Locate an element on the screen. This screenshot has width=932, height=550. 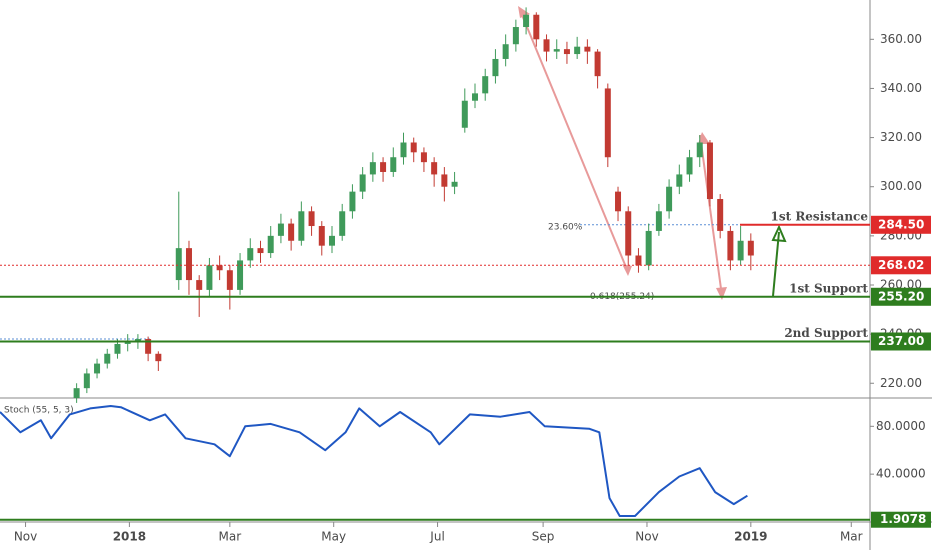
y-tick-label: 300.00 is located at coordinates (901, 186).